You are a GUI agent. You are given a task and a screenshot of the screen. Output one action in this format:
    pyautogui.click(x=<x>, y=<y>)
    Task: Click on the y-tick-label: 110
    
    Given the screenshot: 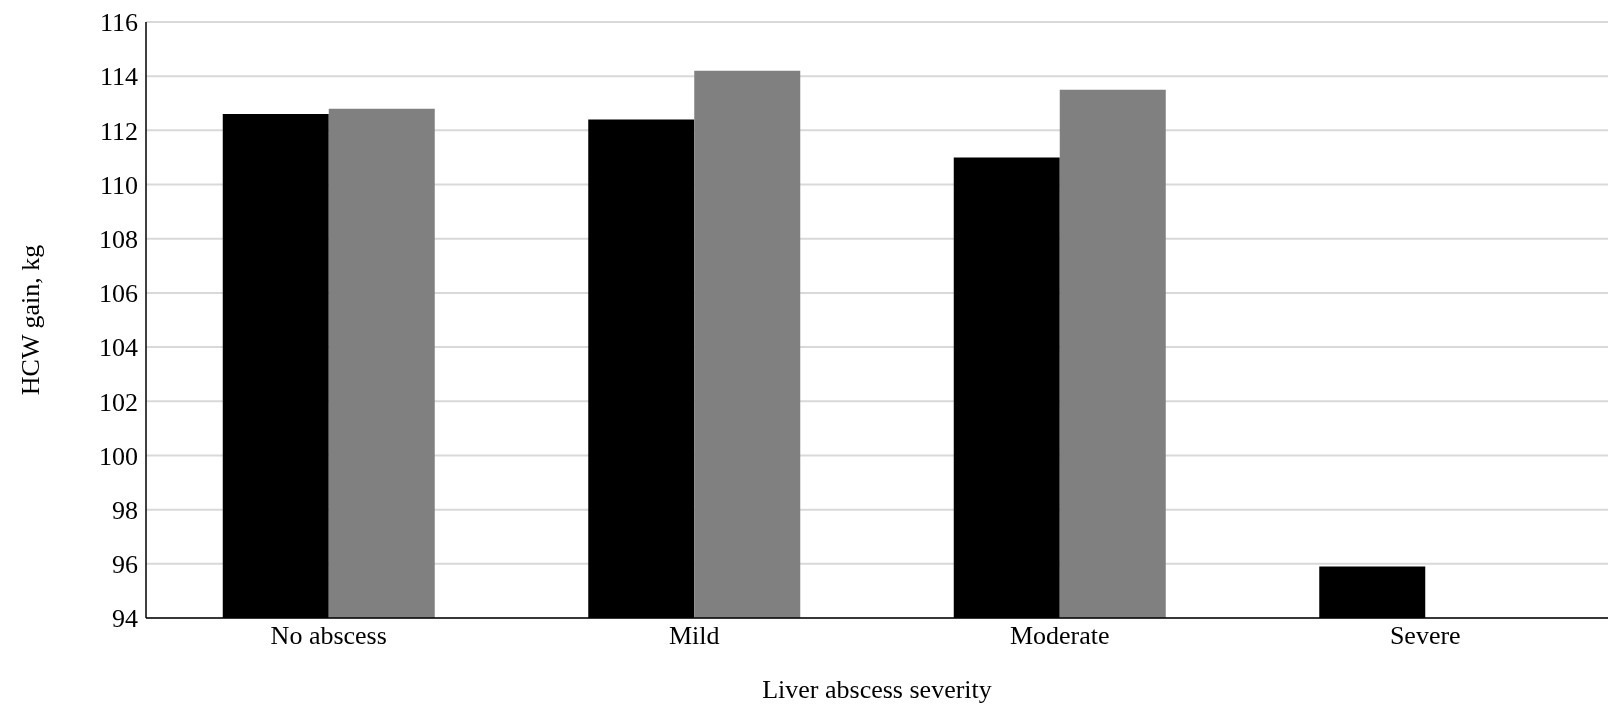 What is the action you would take?
    pyautogui.click(x=118, y=185)
    